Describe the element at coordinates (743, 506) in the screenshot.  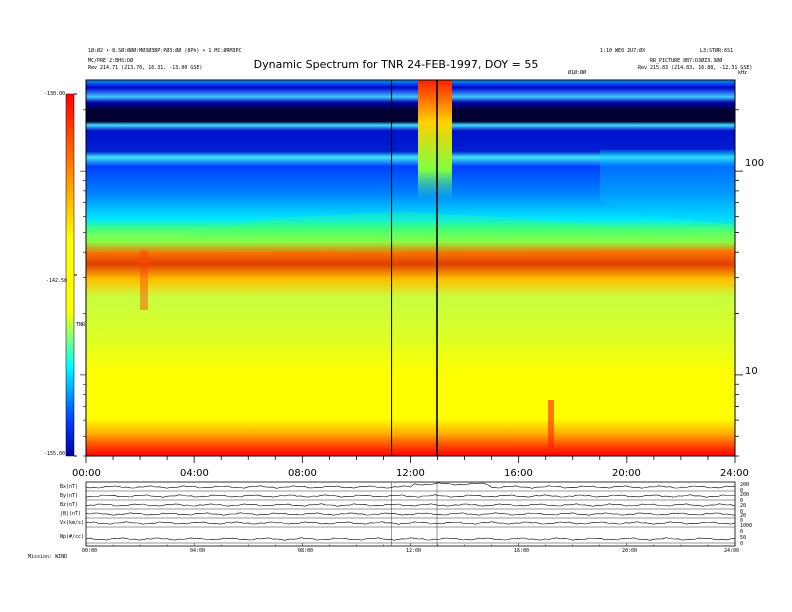
I see `aux-rtick-4: 20` at that location.